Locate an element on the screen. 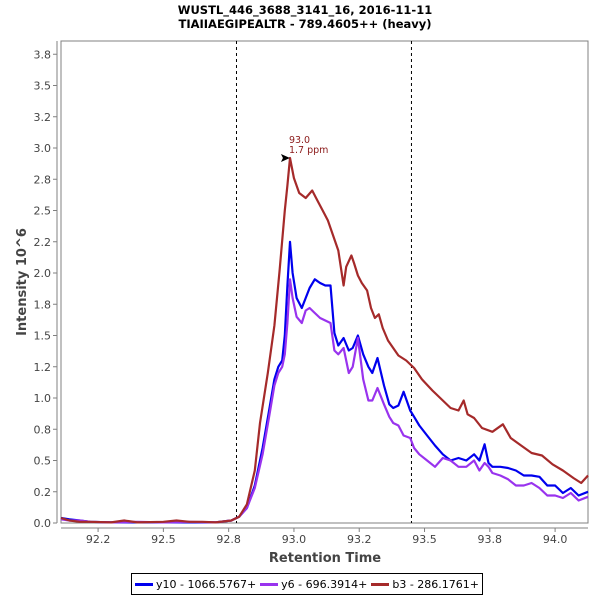 The height and width of the screenshot is (600, 600). legend-item: y6 - 696.3914+ is located at coordinates (313, 584).